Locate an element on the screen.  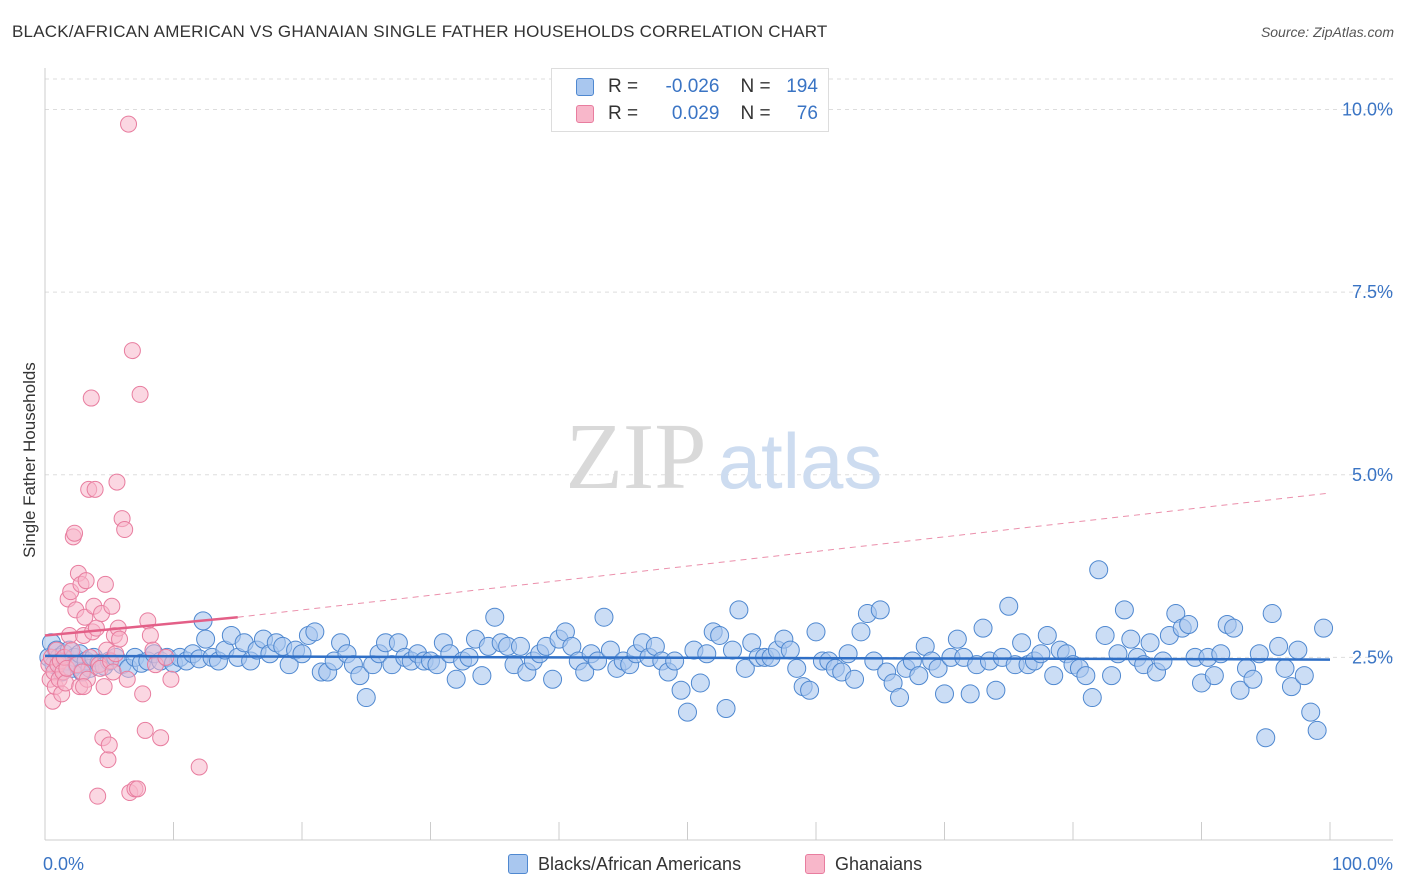
bottom-legend-label: Blacks/African Americans is located at coordinates (640, 863).